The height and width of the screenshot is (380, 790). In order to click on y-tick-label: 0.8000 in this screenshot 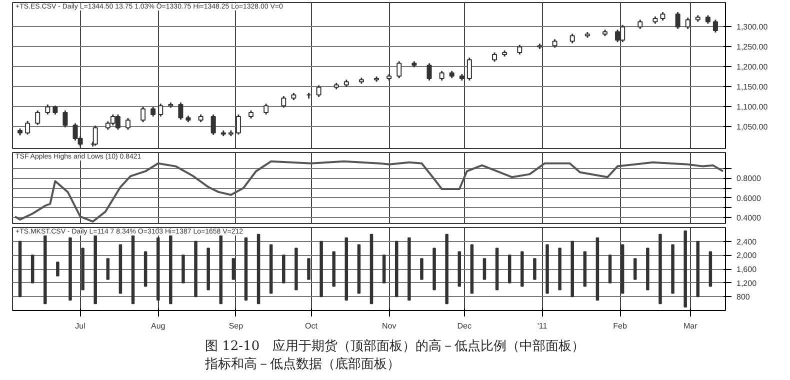, I will do `click(749, 179)`.